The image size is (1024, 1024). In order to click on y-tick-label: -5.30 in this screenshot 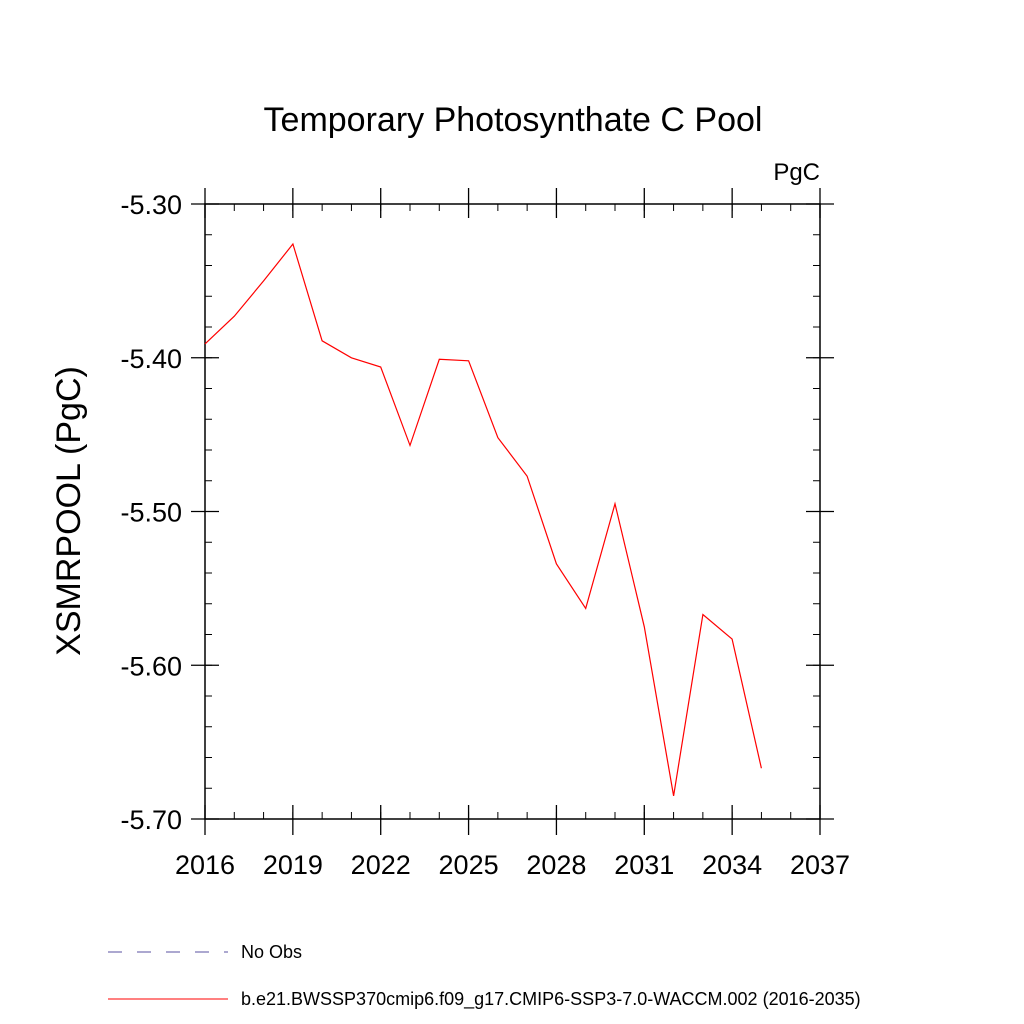, I will do `click(151, 205)`.